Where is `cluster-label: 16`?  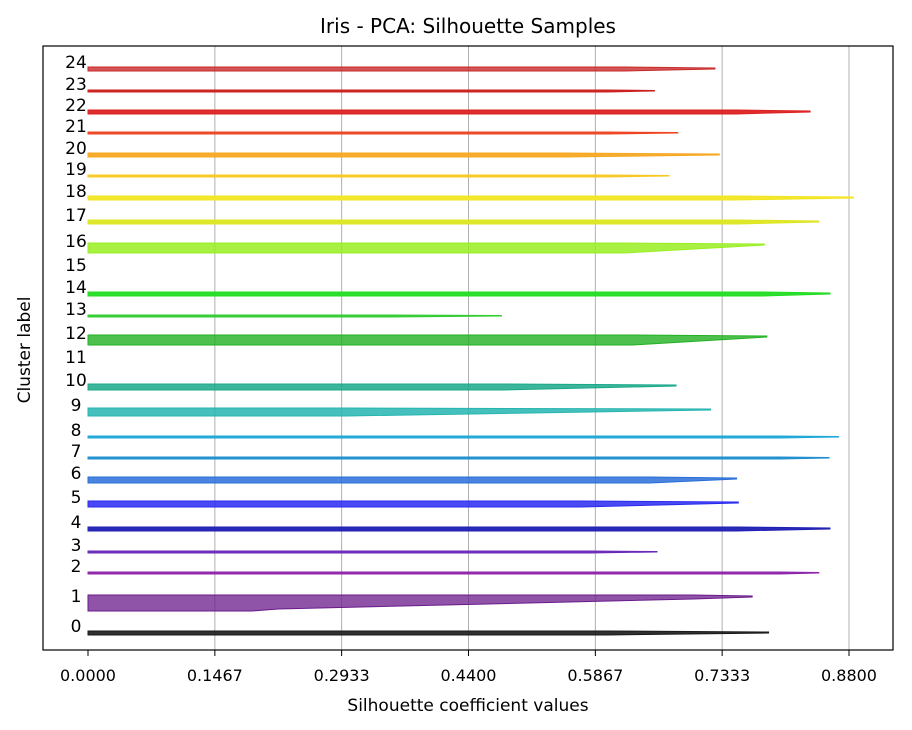
cluster-label: 16 is located at coordinates (76, 242).